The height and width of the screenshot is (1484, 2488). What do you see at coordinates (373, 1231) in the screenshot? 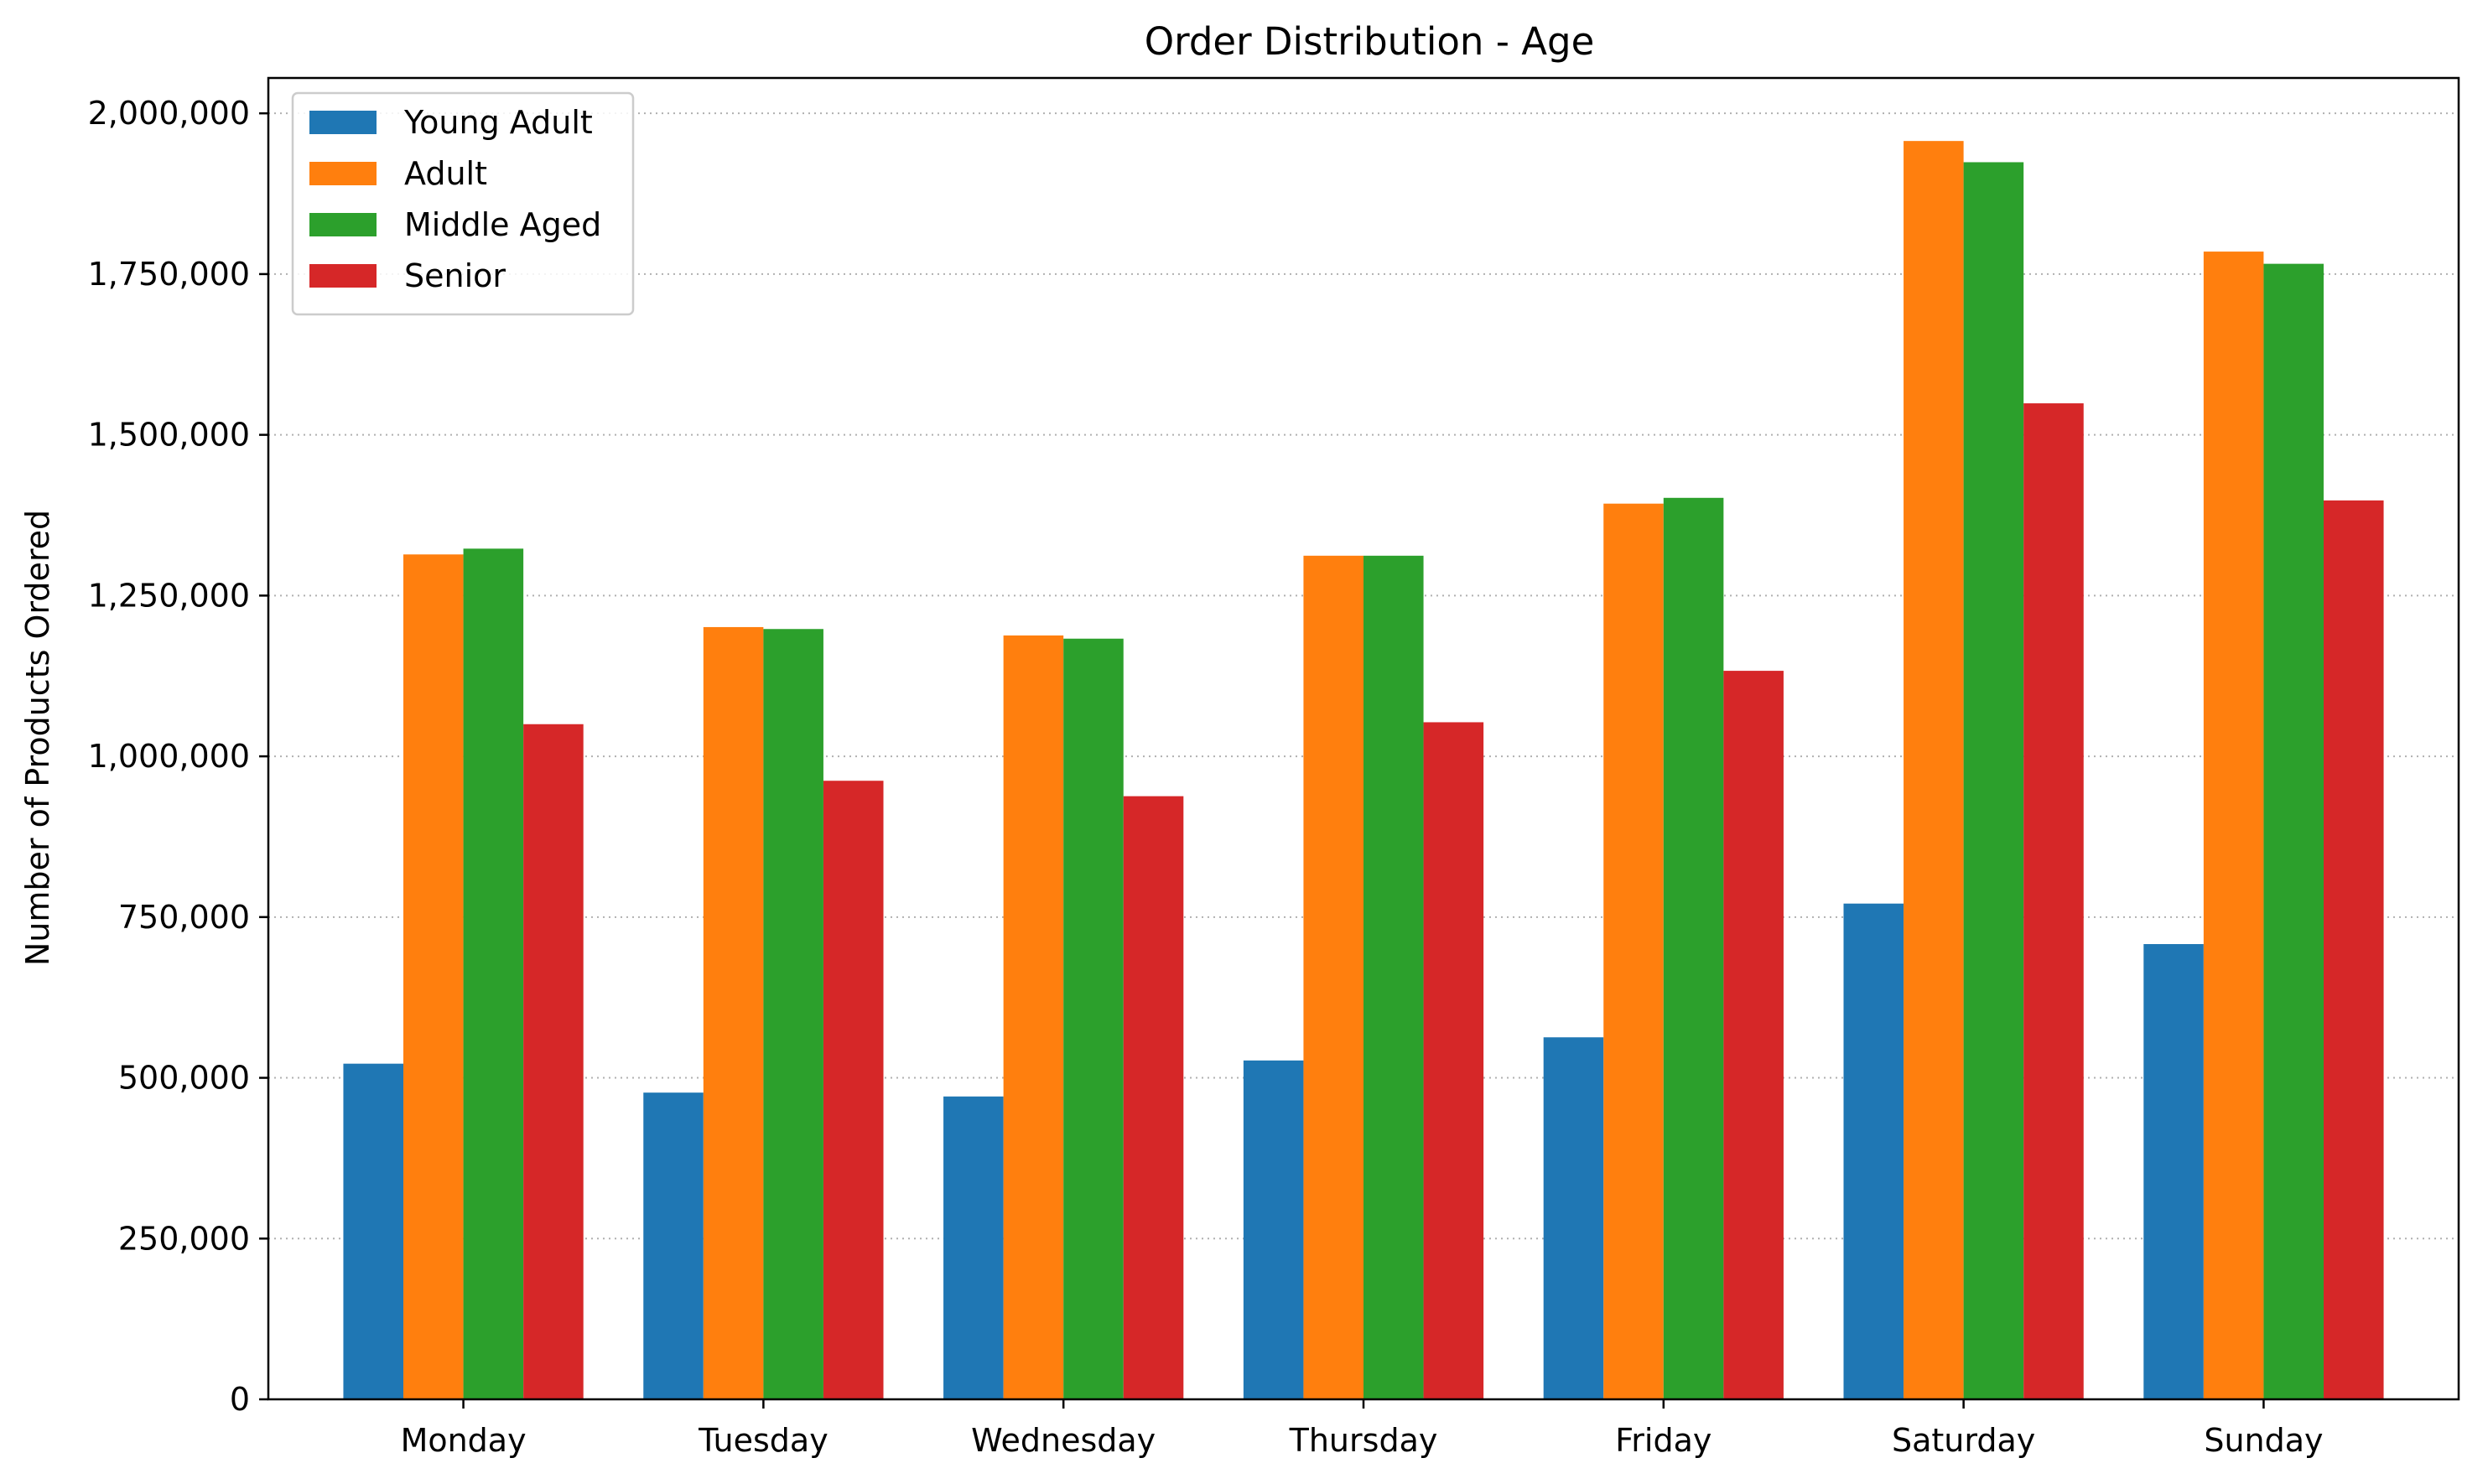
I see `bar-young-adult-monday` at bounding box center [373, 1231].